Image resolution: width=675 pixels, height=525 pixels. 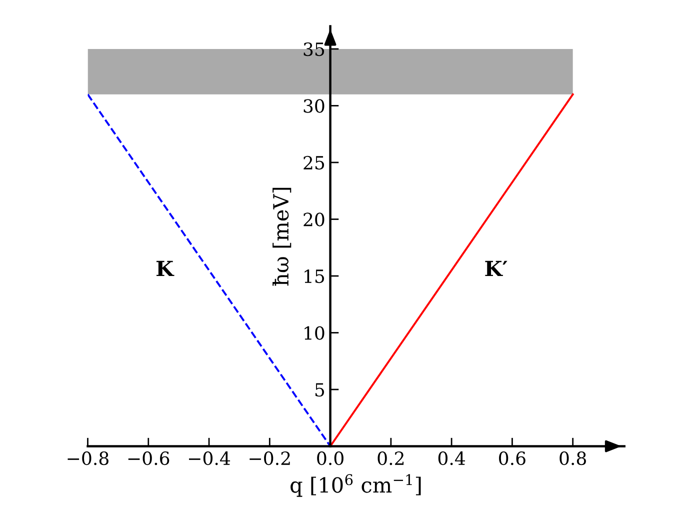 What do you see at coordinates (452, 458) in the screenshot?
I see `x-tick-label: 0.4` at bounding box center [452, 458].